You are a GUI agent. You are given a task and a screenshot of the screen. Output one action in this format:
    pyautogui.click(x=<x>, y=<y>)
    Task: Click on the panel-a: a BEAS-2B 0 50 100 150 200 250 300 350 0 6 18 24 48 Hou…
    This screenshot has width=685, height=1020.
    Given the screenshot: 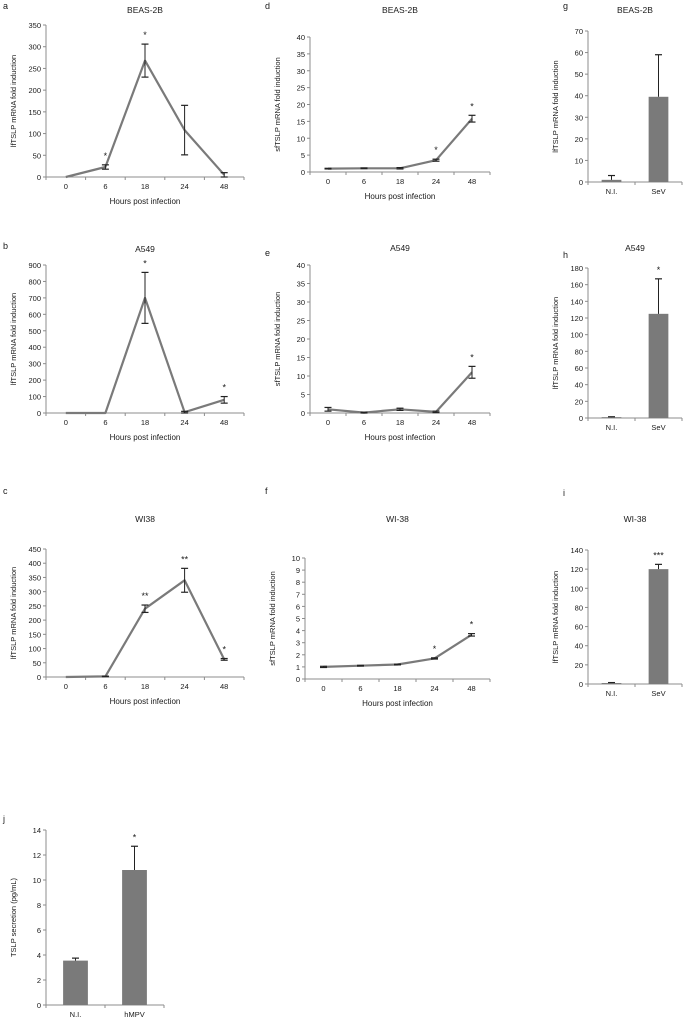 What is the action you would take?
    pyautogui.click(x=124, y=103)
    